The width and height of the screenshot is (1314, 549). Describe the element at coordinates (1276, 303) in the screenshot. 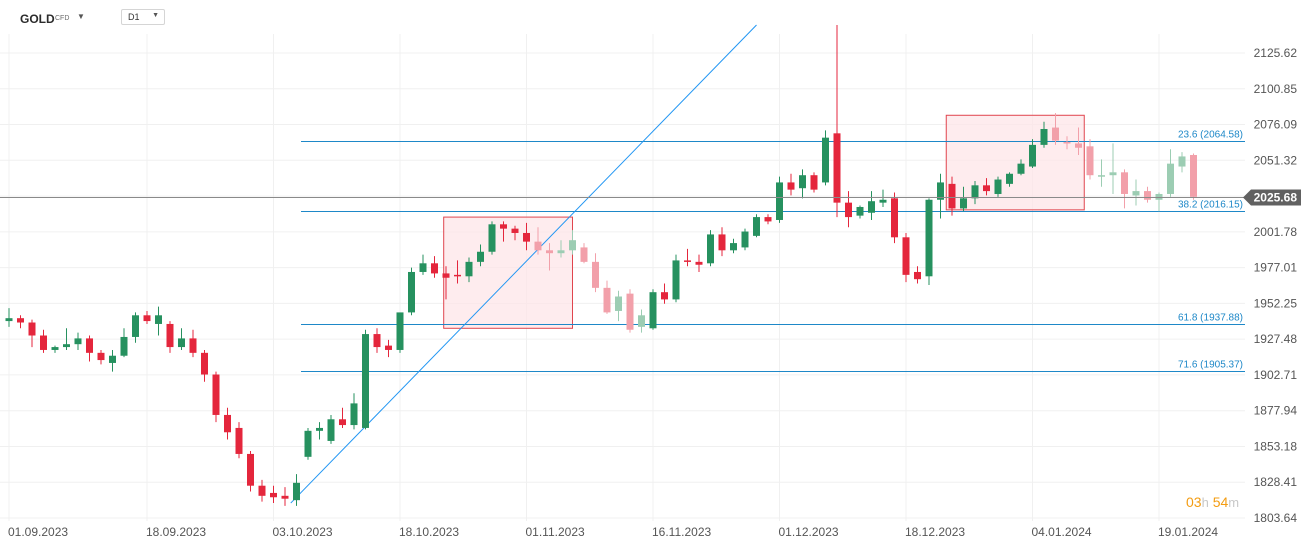

I see `y-tick-label: 1952.25` at that location.